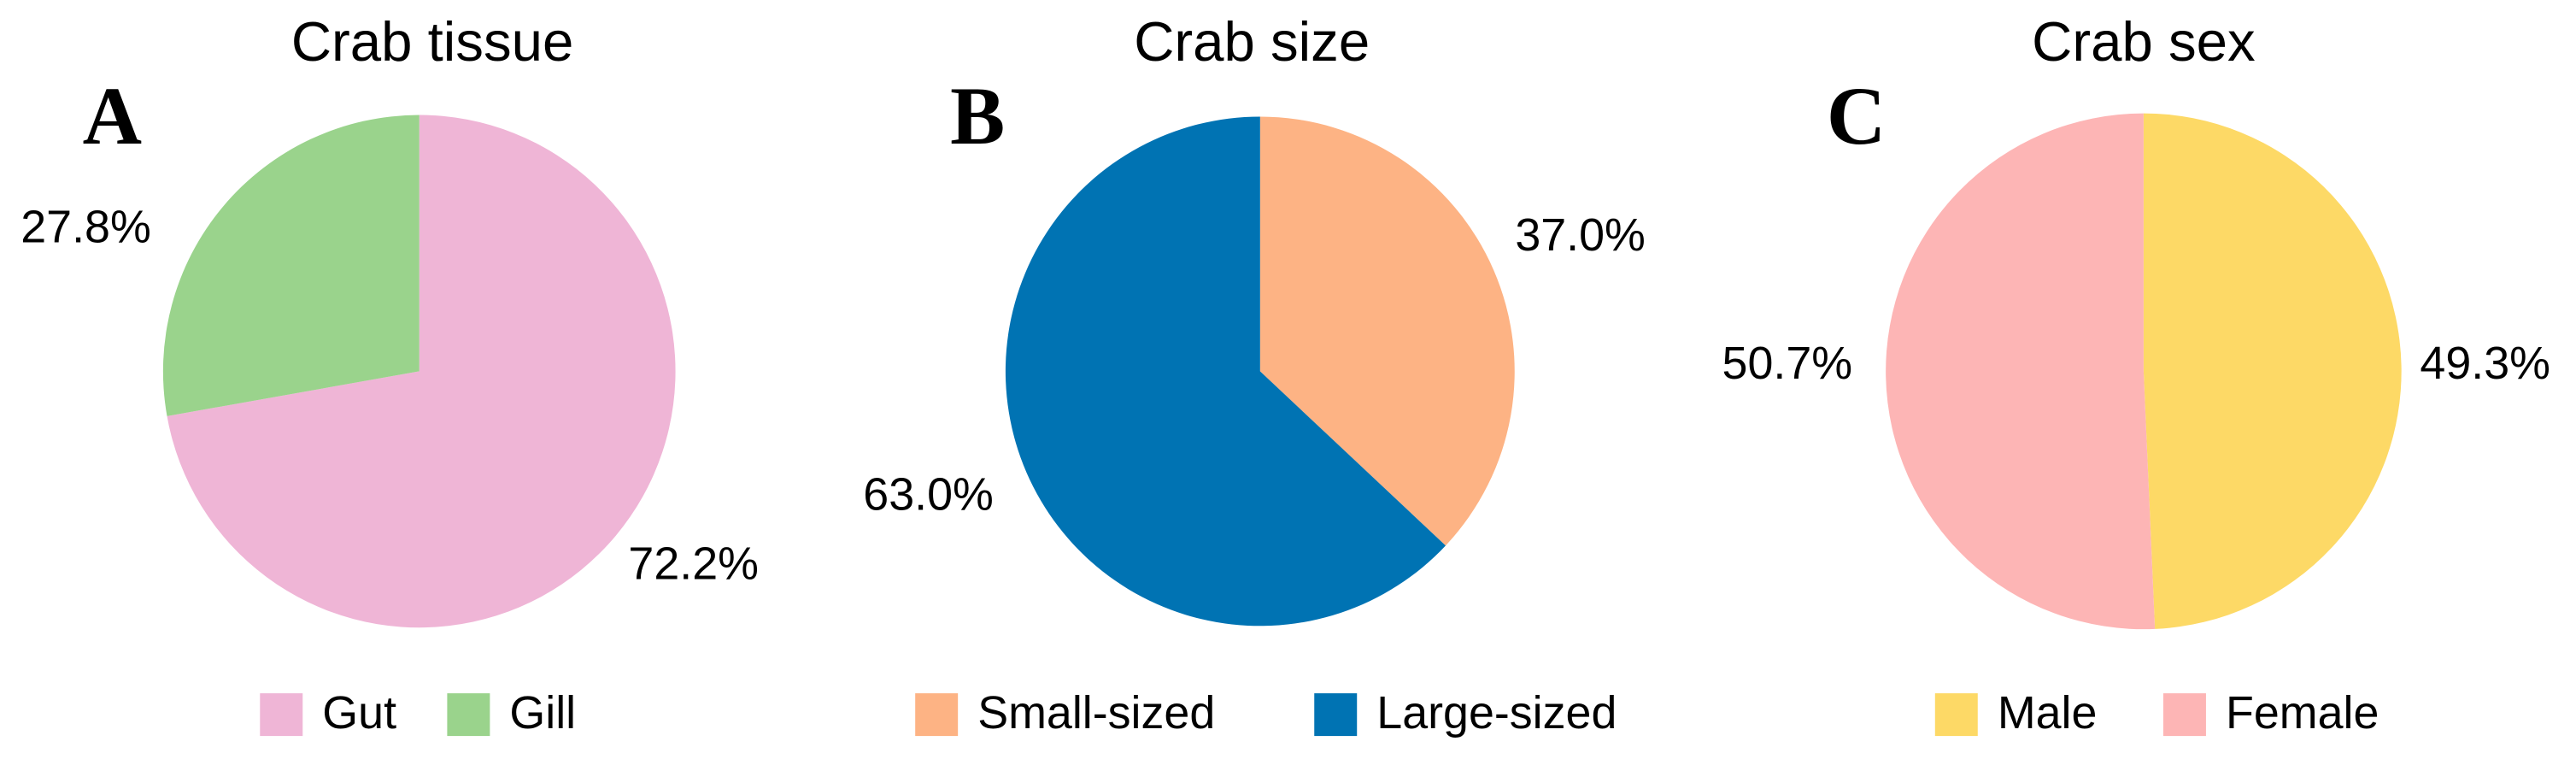 This screenshot has width=2576, height=759. What do you see at coordinates (1096, 712) in the screenshot?
I see `legend-label: Small-sized` at bounding box center [1096, 712].